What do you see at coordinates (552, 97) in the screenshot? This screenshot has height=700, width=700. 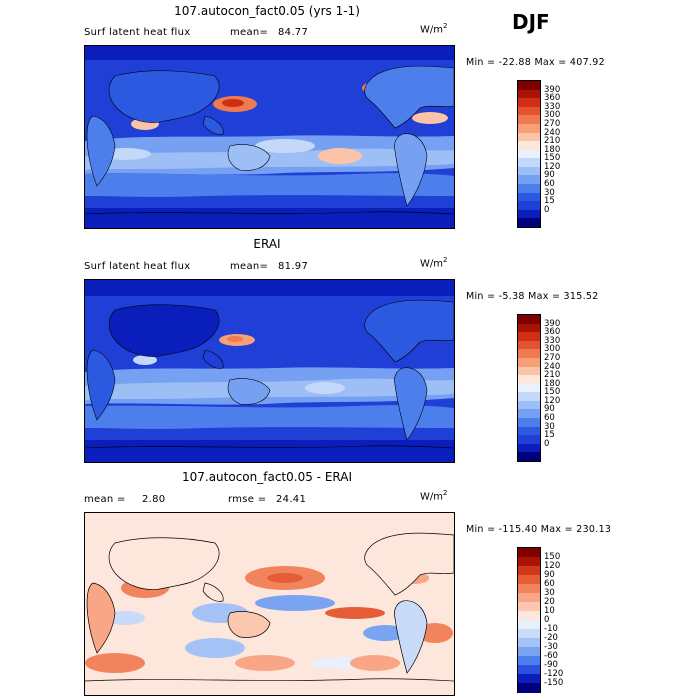 I see `colorbar-model-tick-label: 360` at bounding box center [552, 97].